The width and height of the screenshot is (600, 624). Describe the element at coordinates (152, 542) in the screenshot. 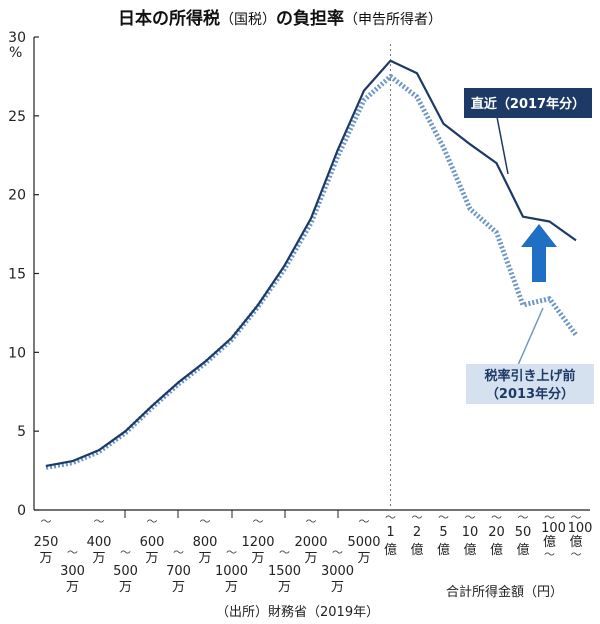

I see `x-tick-label: 600` at that location.